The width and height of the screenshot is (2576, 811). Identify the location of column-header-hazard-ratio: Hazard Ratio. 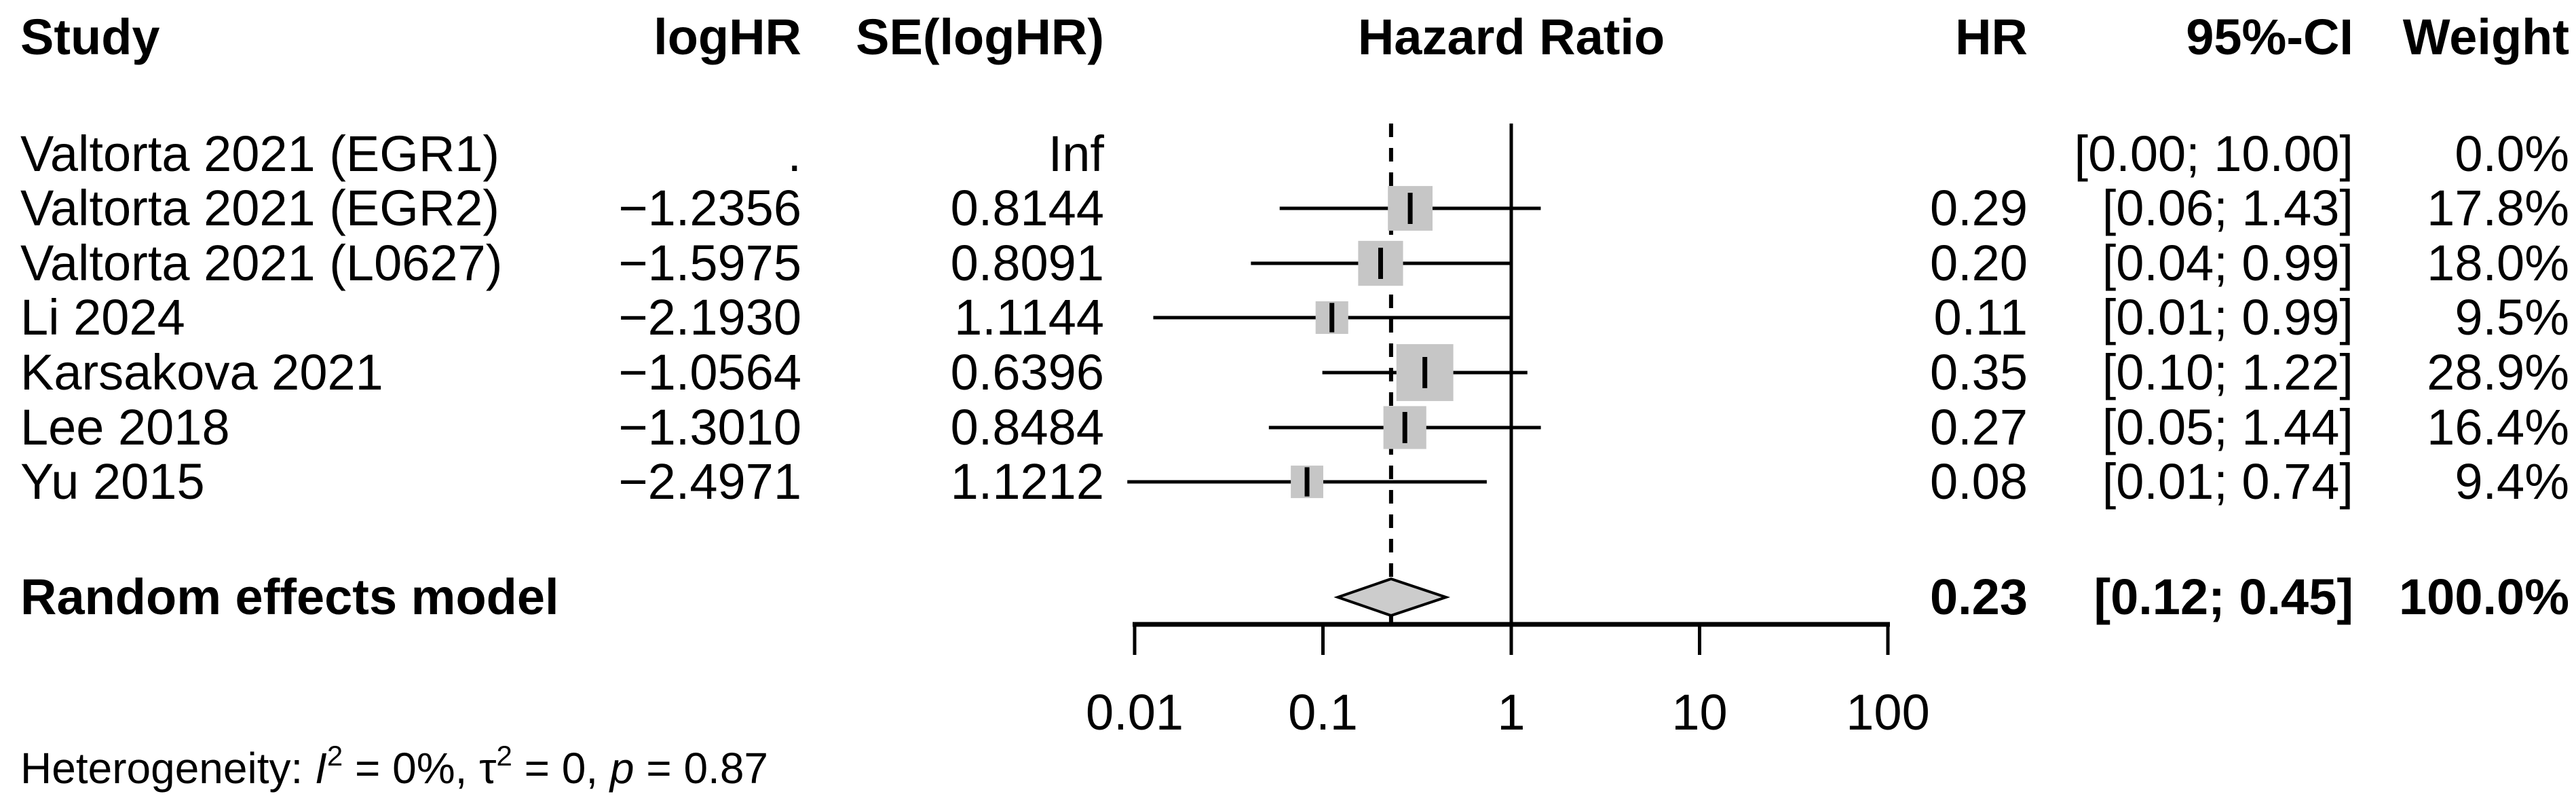
(1511, 37).